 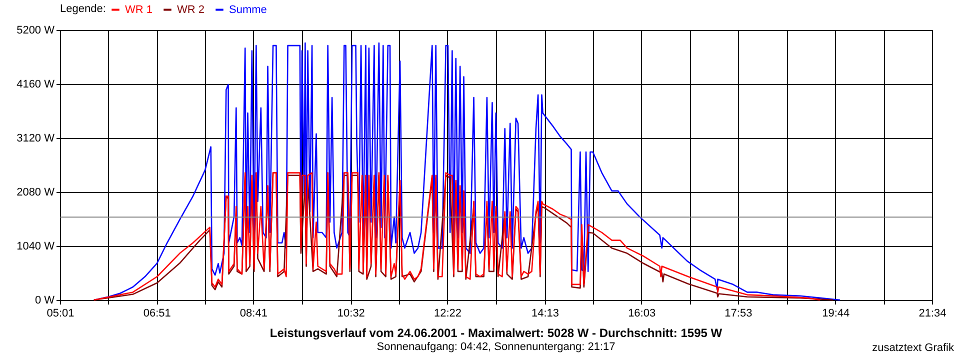 I want to click on x-tick-label: 10:32, so click(x=351, y=314).